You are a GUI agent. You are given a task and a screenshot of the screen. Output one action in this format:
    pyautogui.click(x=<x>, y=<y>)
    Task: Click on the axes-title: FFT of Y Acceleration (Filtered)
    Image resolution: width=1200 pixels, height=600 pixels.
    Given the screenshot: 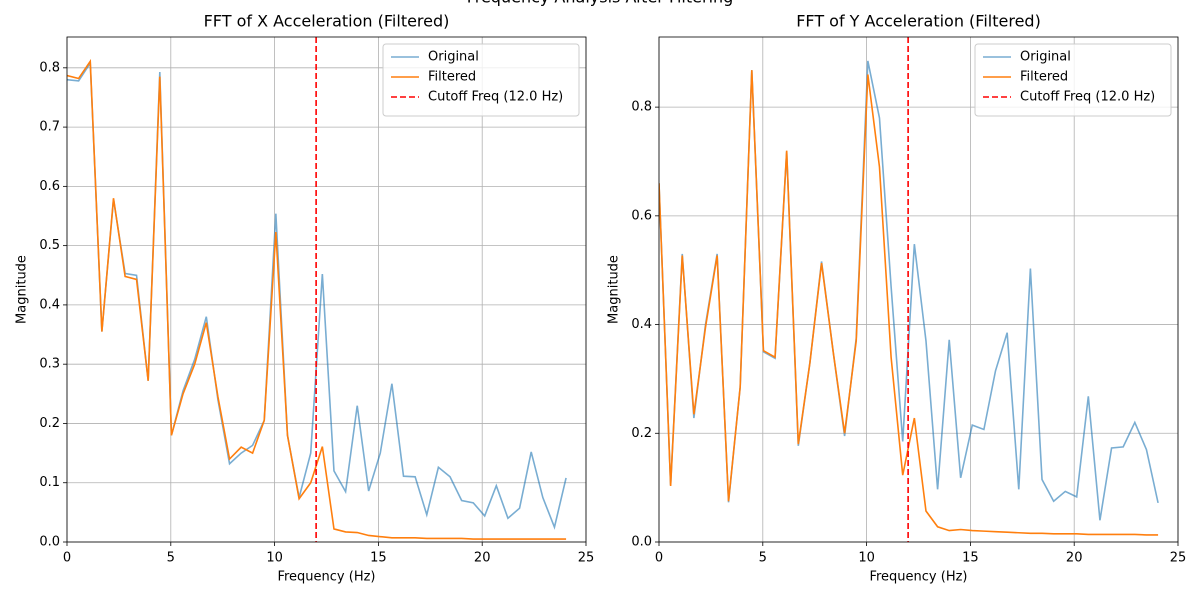 What is the action you would take?
    pyautogui.click(x=918, y=21)
    